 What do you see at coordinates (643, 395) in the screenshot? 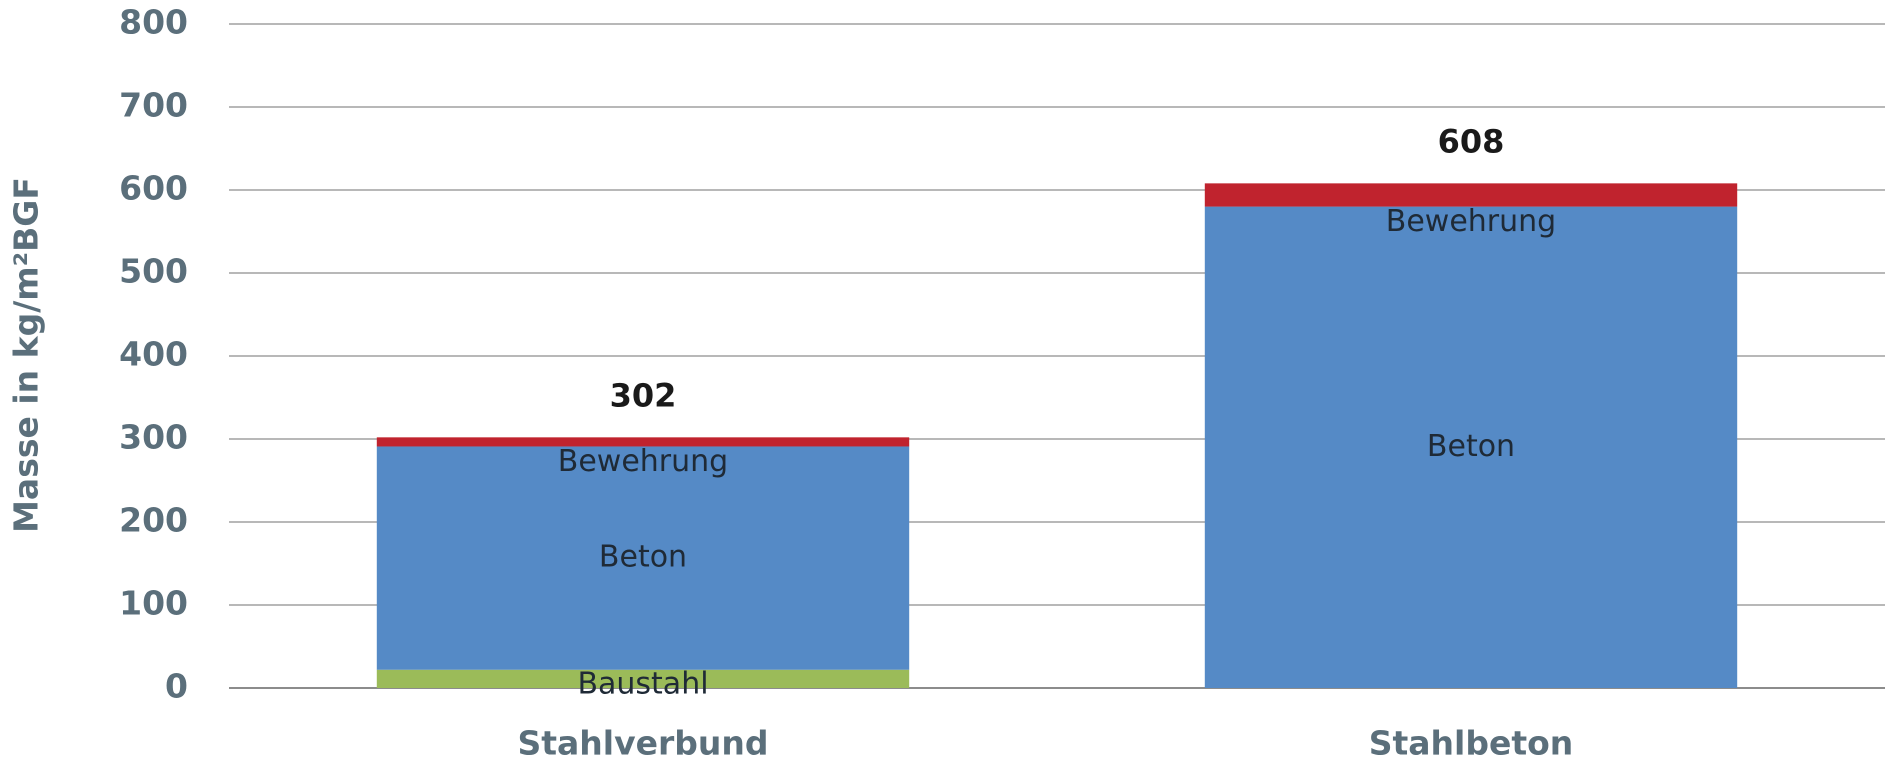
I see `total-label: 302` at bounding box center [643, 395].